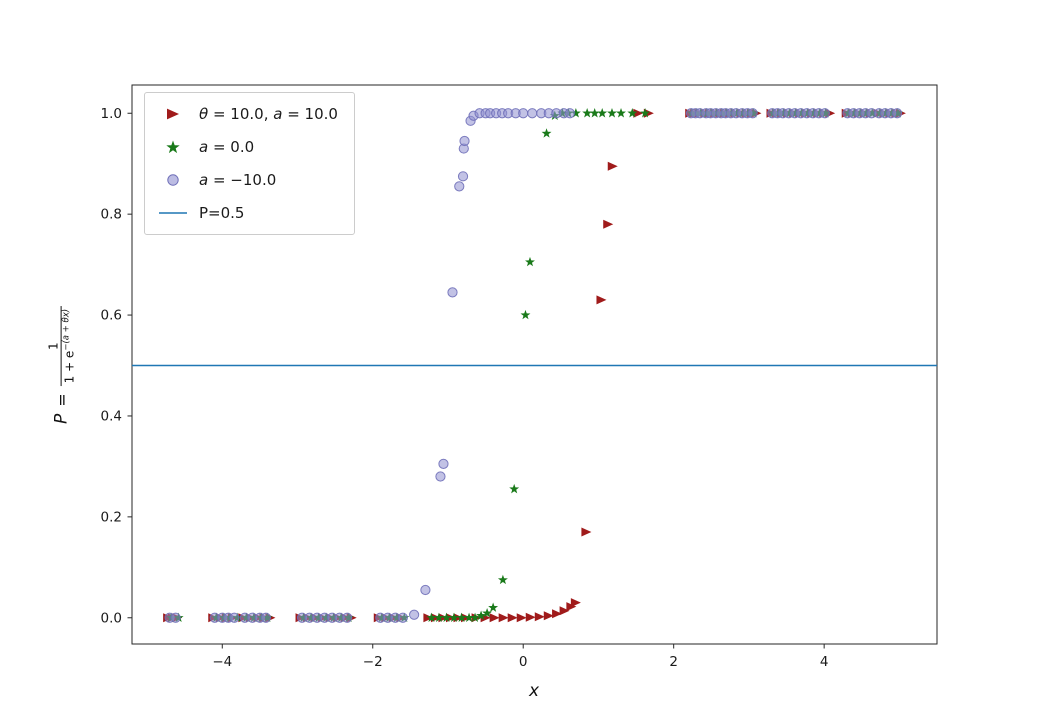  I want to click on legend-circle-icon, so click(173, 180).